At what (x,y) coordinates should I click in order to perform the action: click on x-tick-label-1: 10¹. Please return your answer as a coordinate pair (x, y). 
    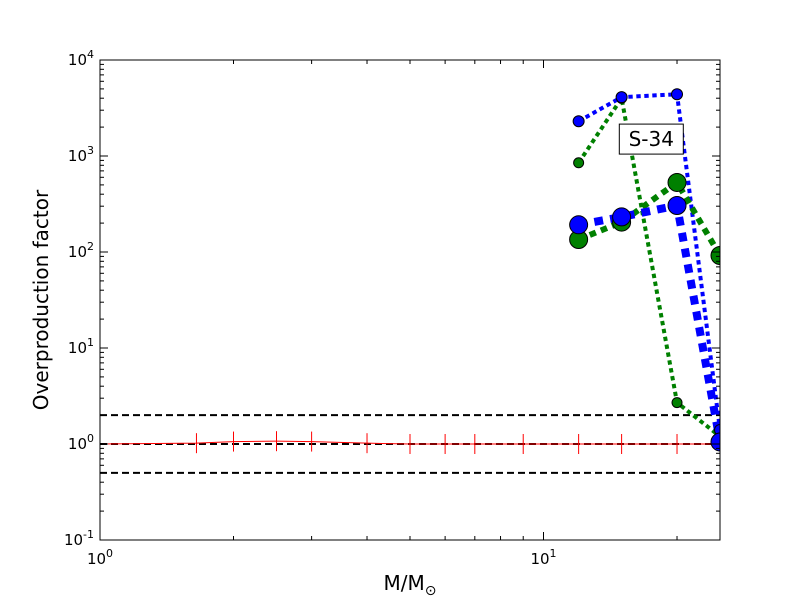
    Looking at the image, I should click on (543, 557).